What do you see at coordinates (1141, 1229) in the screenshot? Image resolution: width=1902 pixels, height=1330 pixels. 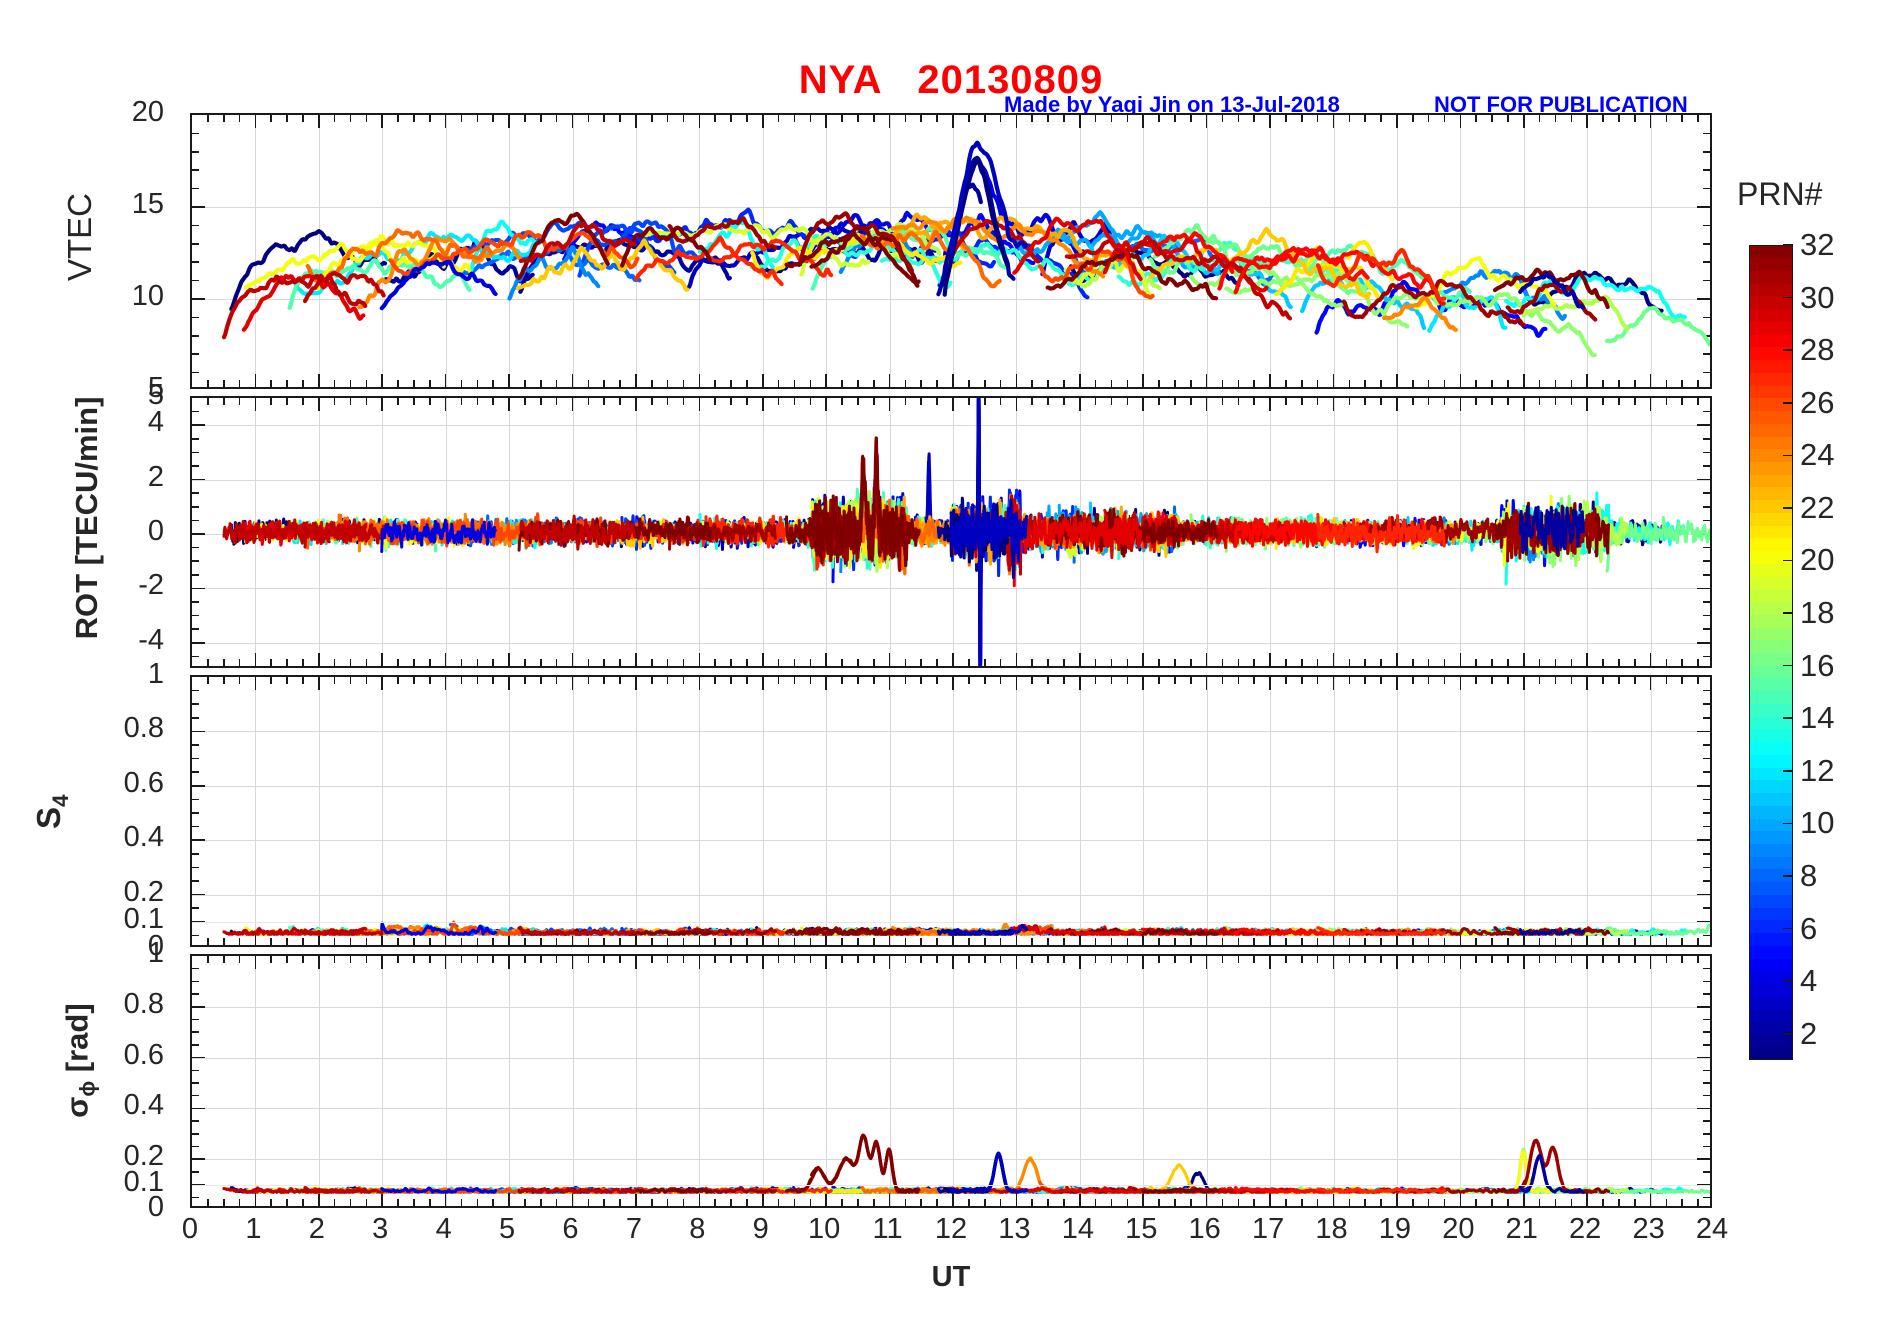 I see `x-ticklabel: 15` at bounding box center [1141, 1229].